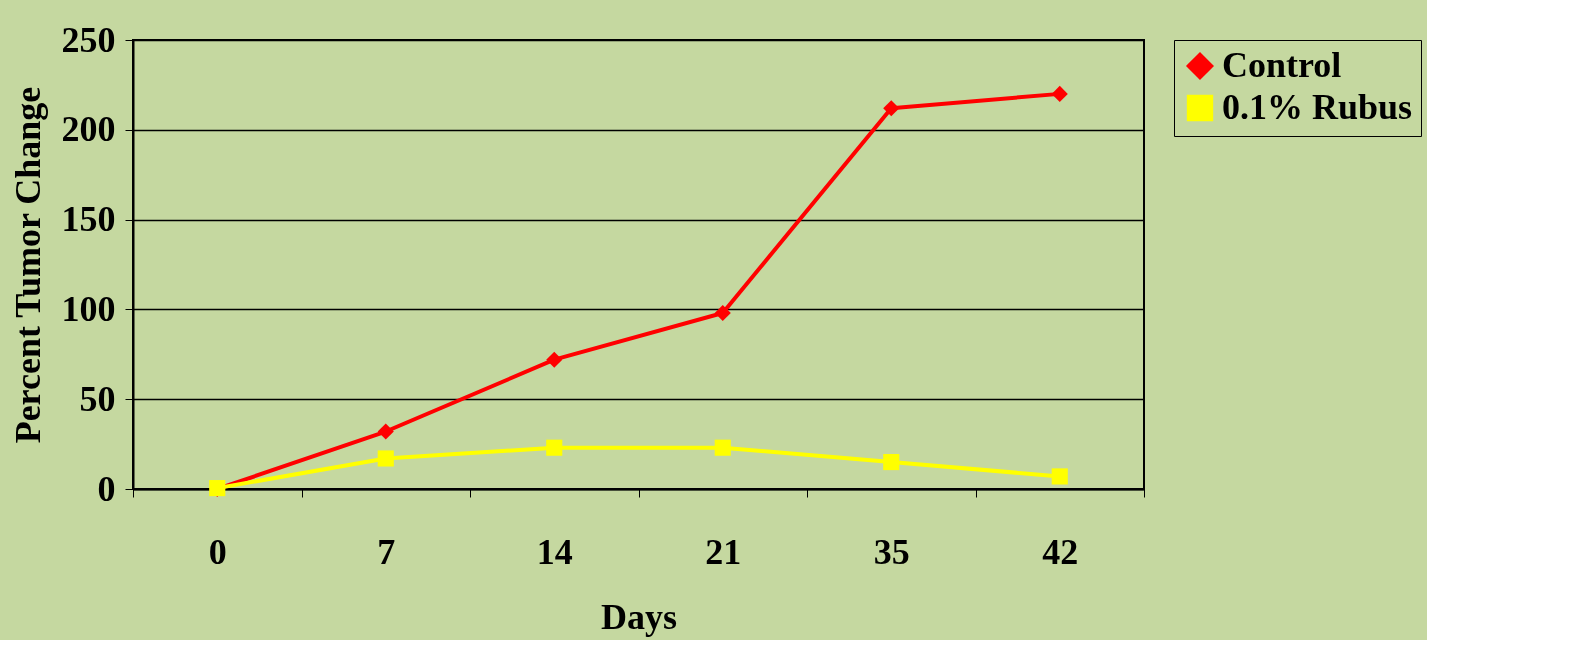  What do you see at coordinates (217, 551) in the screenshot?
I see `x-tick-label: 0` at bounding box center [217, 551].